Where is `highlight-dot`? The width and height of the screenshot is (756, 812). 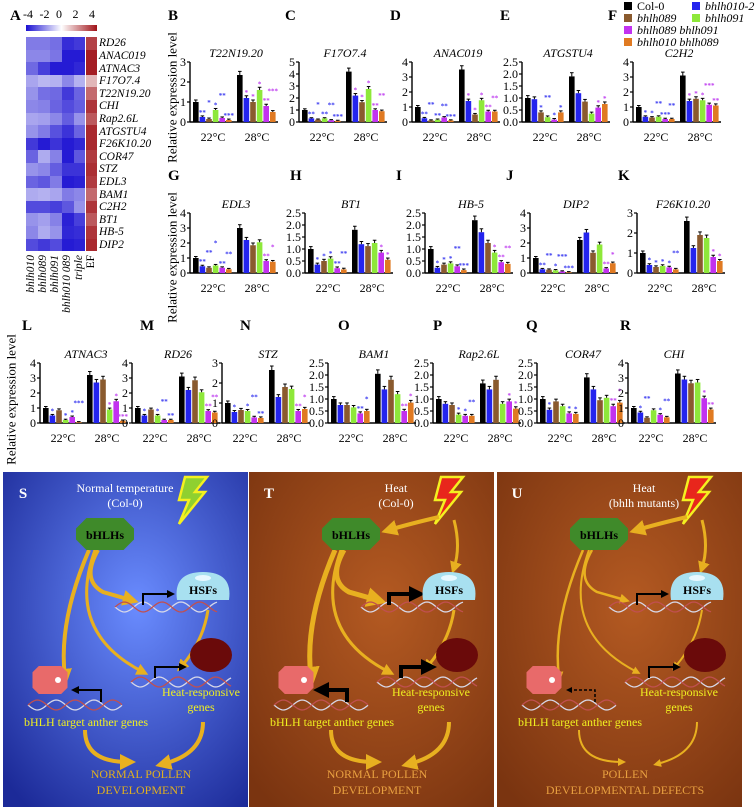
highlight-dot is located at coordinates (58, 680).